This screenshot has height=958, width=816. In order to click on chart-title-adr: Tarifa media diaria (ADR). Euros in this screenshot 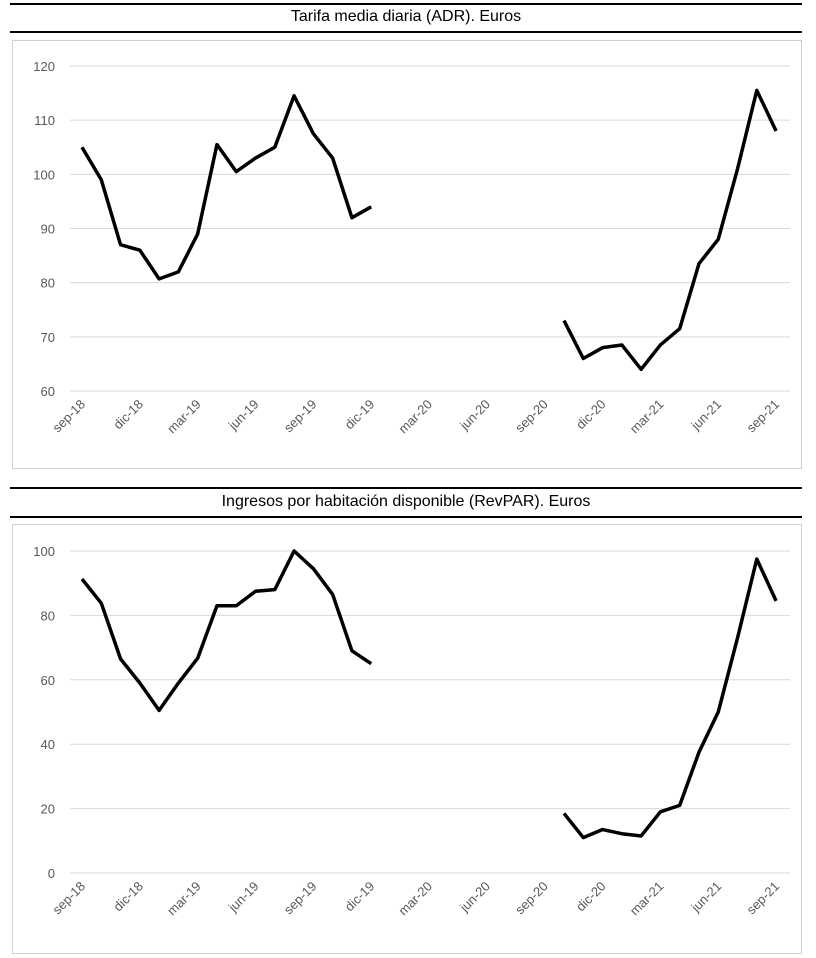, I will do `click(406, 16)`.